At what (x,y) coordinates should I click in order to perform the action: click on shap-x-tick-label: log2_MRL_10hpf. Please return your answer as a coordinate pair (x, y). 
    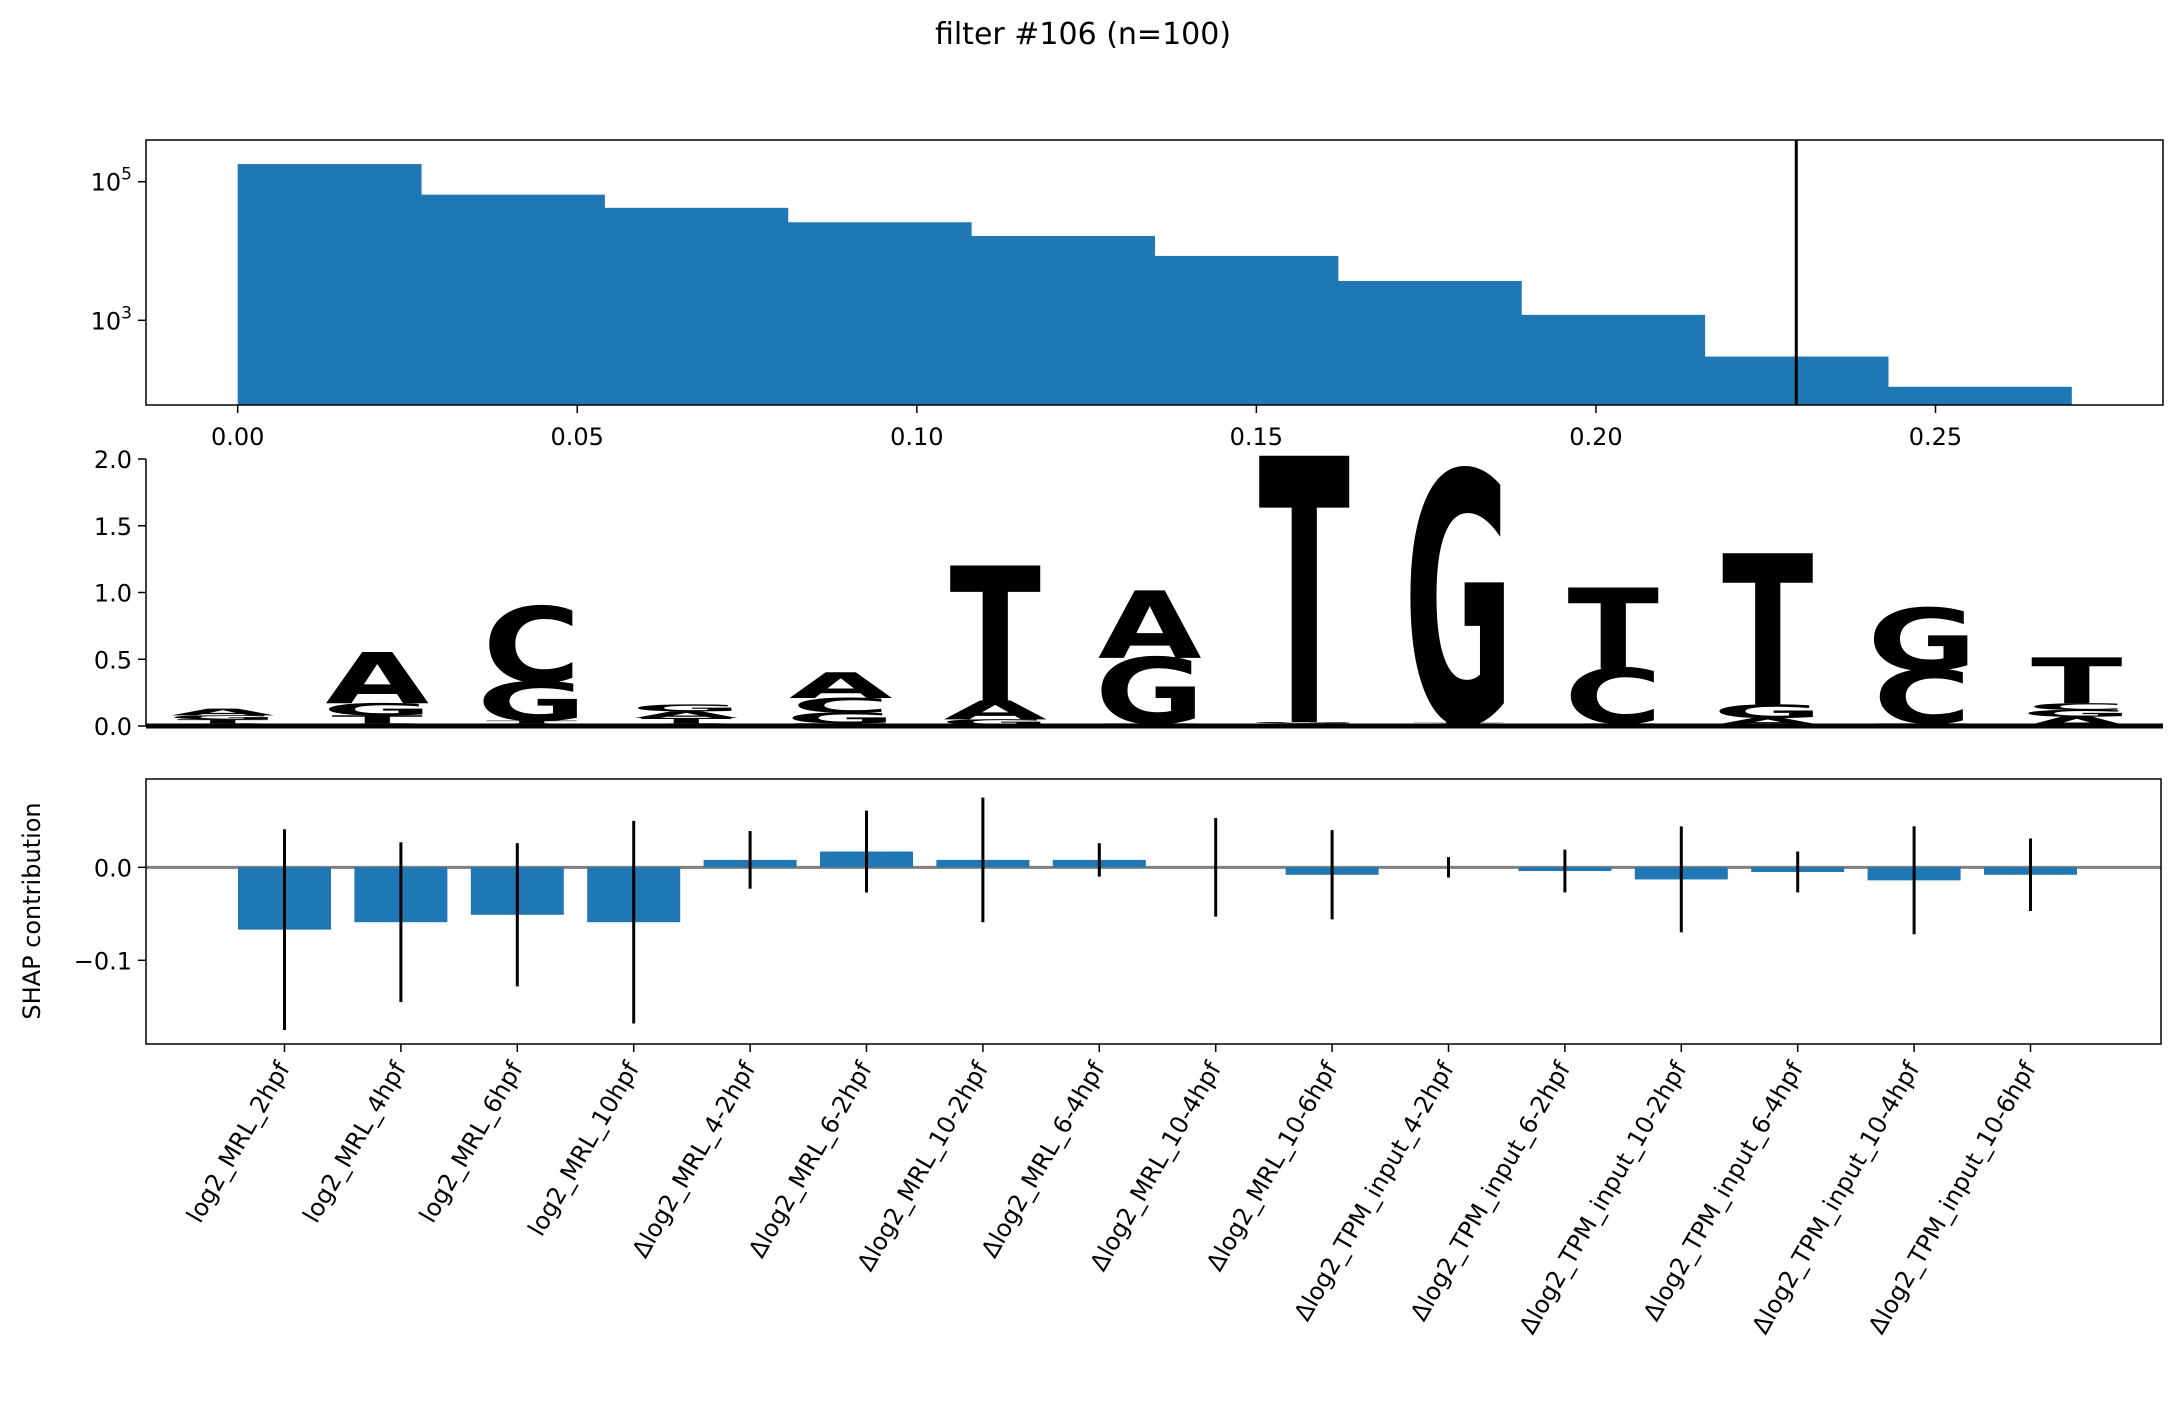
    Looking at the image, I should click on (584, 1149).